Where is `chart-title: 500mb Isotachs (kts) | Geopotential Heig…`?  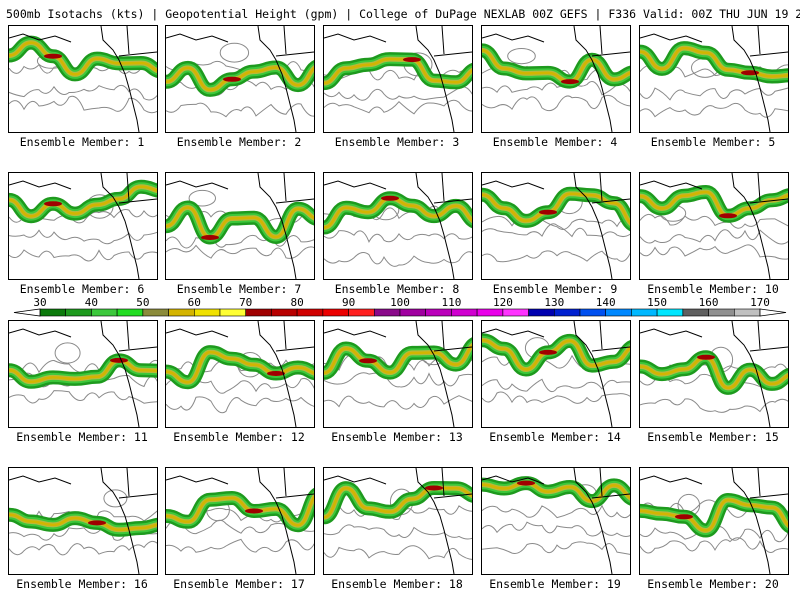
chart-title: 500mb Isotachs (kts) | Geopotential Heig… is located at coordinates (403, 14).